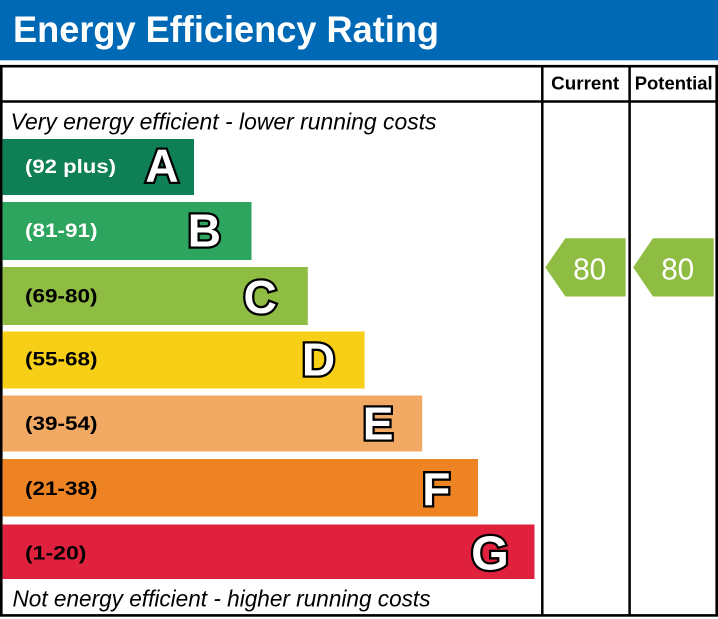  Describe the element at coordinates (259, 297) in the screenshot. I see `svg-text: C` at that location.